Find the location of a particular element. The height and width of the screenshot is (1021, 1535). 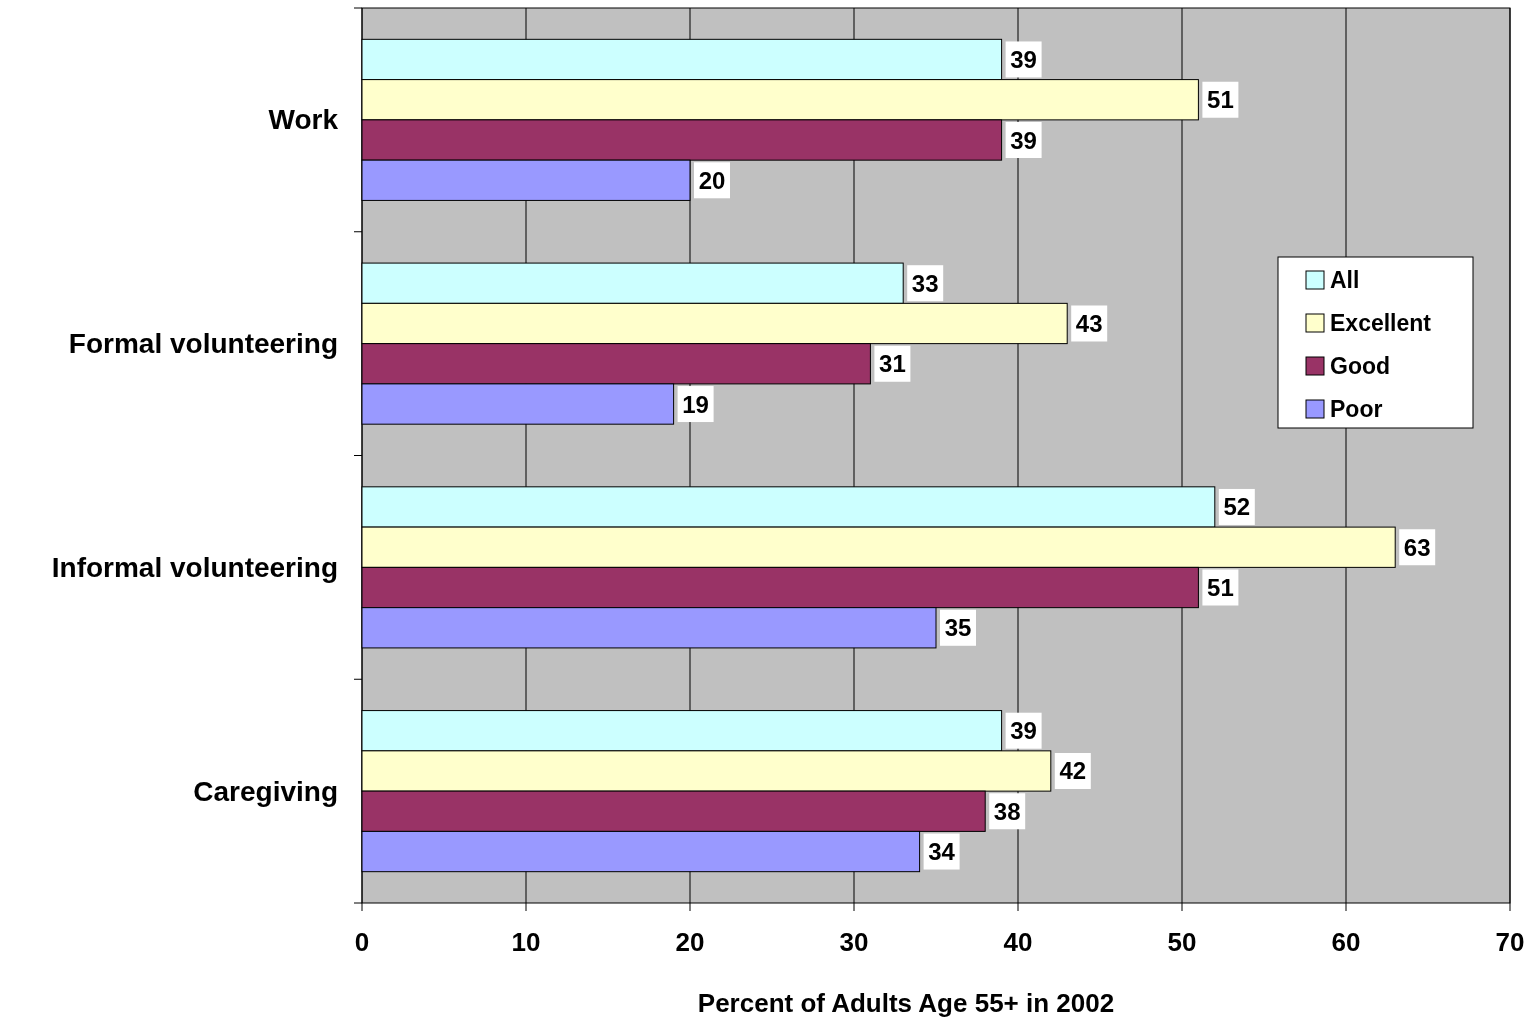

y-tick-label: Work is located at coordinates (303, 120).